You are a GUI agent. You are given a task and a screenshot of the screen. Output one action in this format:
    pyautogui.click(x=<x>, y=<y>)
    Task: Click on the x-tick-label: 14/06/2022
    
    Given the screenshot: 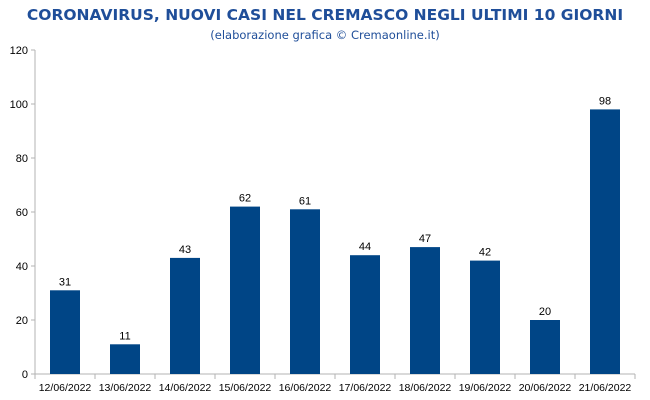 What is the action you would take?
    pyautogui.click(x=185, y=388)
    